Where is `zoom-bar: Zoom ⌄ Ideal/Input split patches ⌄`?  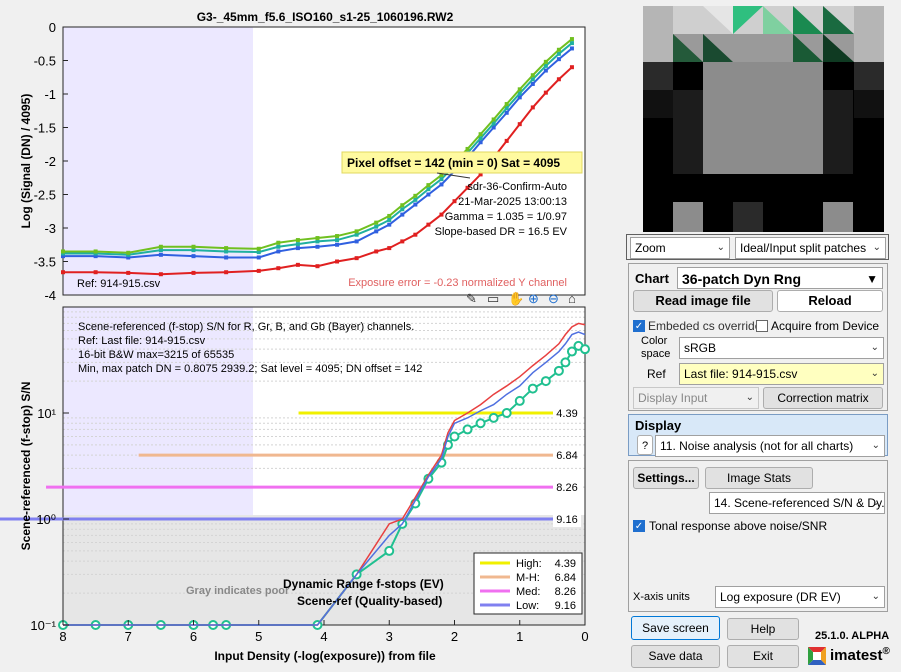
zoom-bar: Zoom ⌄ Ideal/Input split patches ⌄ is located at coordinates (757, 247).